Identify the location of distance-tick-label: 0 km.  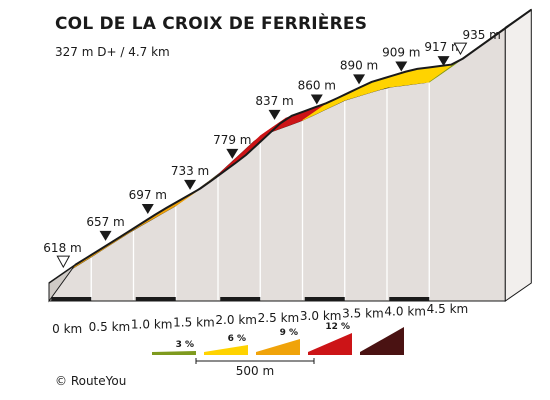
(67, 329).